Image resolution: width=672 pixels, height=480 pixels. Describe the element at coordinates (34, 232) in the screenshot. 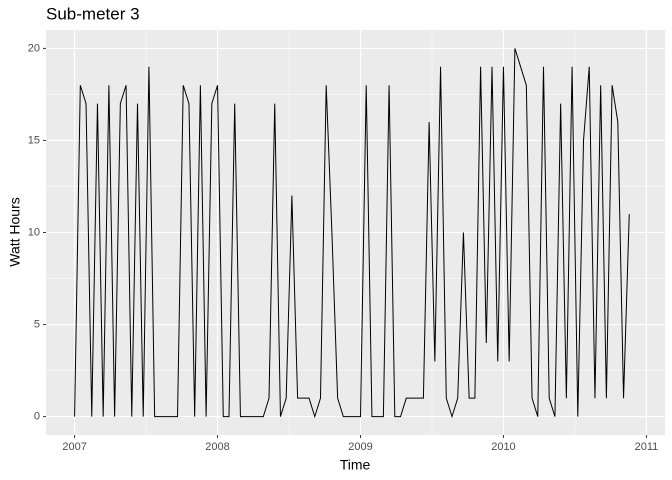

I see `y-tick-label: 10` at that location.